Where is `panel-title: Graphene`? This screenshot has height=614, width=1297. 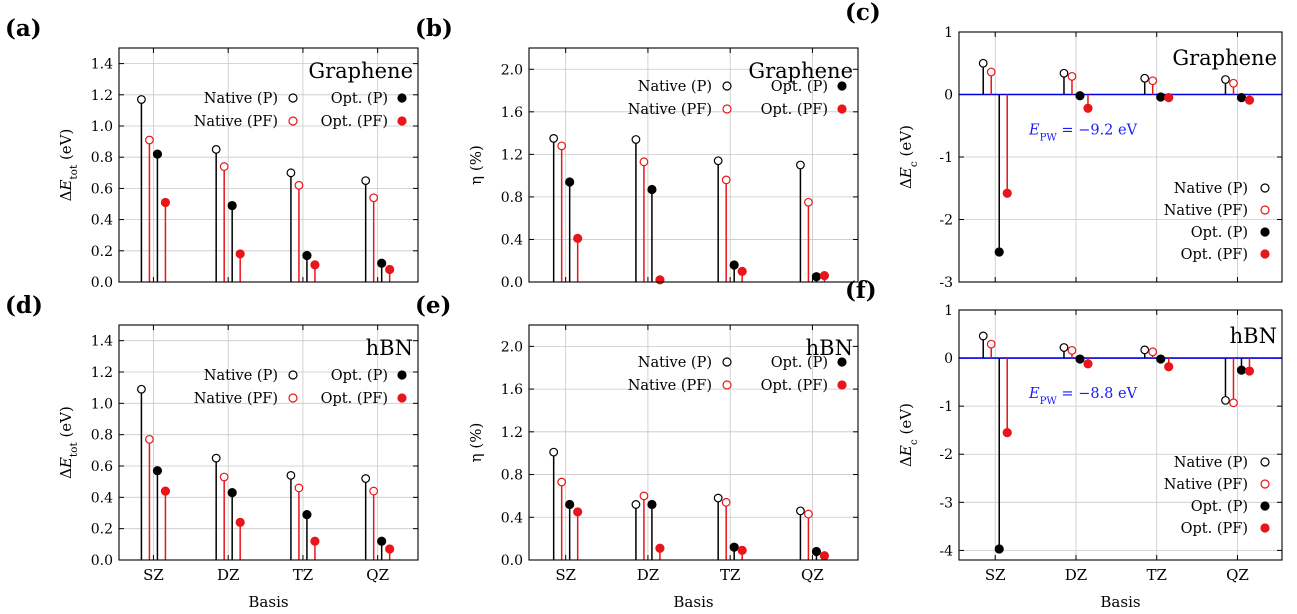 panel-title: Graphene is located at coordinates (360, 71).